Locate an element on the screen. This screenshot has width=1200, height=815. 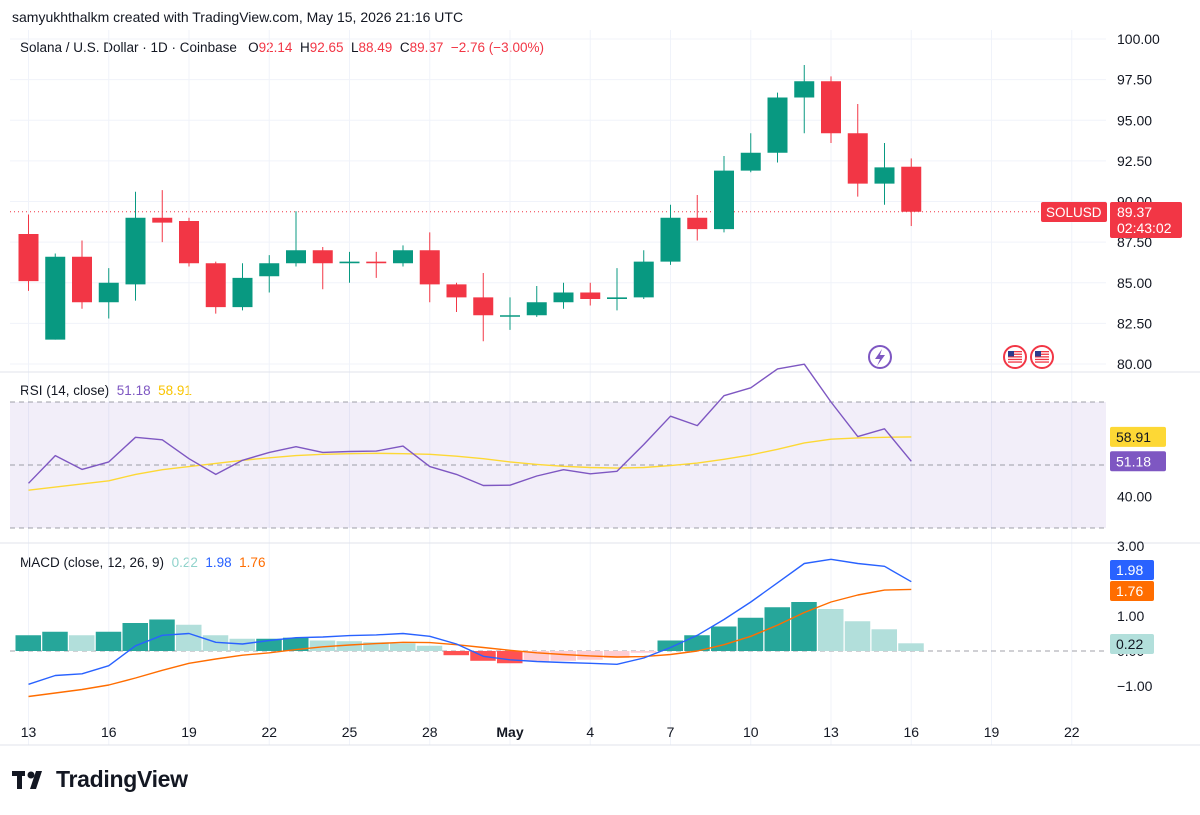
signal-value-tag-bg is located at coordinates (1132, 591).